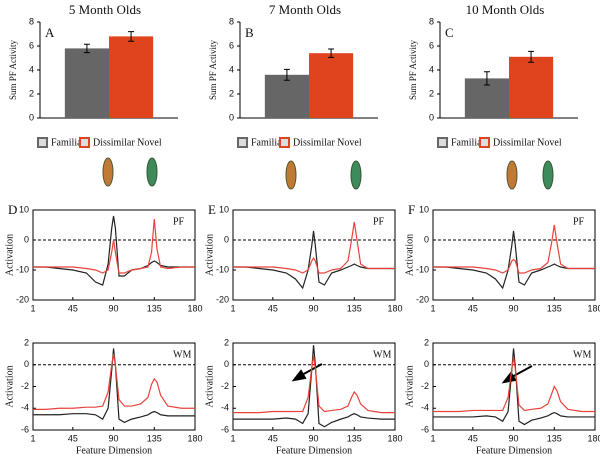  Describe the element at coordinates (449, 32) in the screenshot. I see `panel-letter: C` at that location.